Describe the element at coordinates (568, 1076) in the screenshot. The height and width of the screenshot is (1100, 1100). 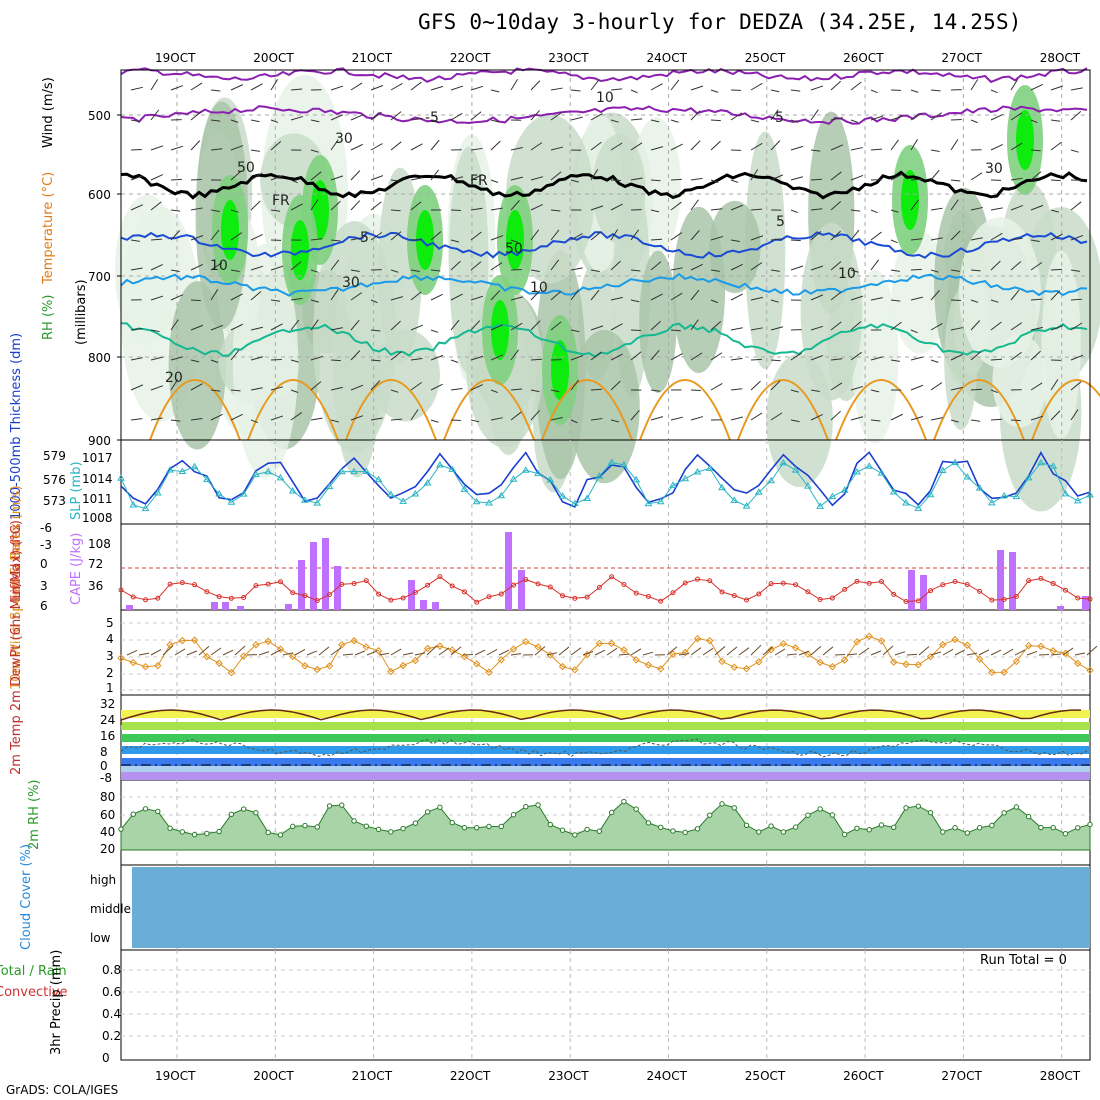
I see `time-axis-label-bottom: 23OCT` at that location.